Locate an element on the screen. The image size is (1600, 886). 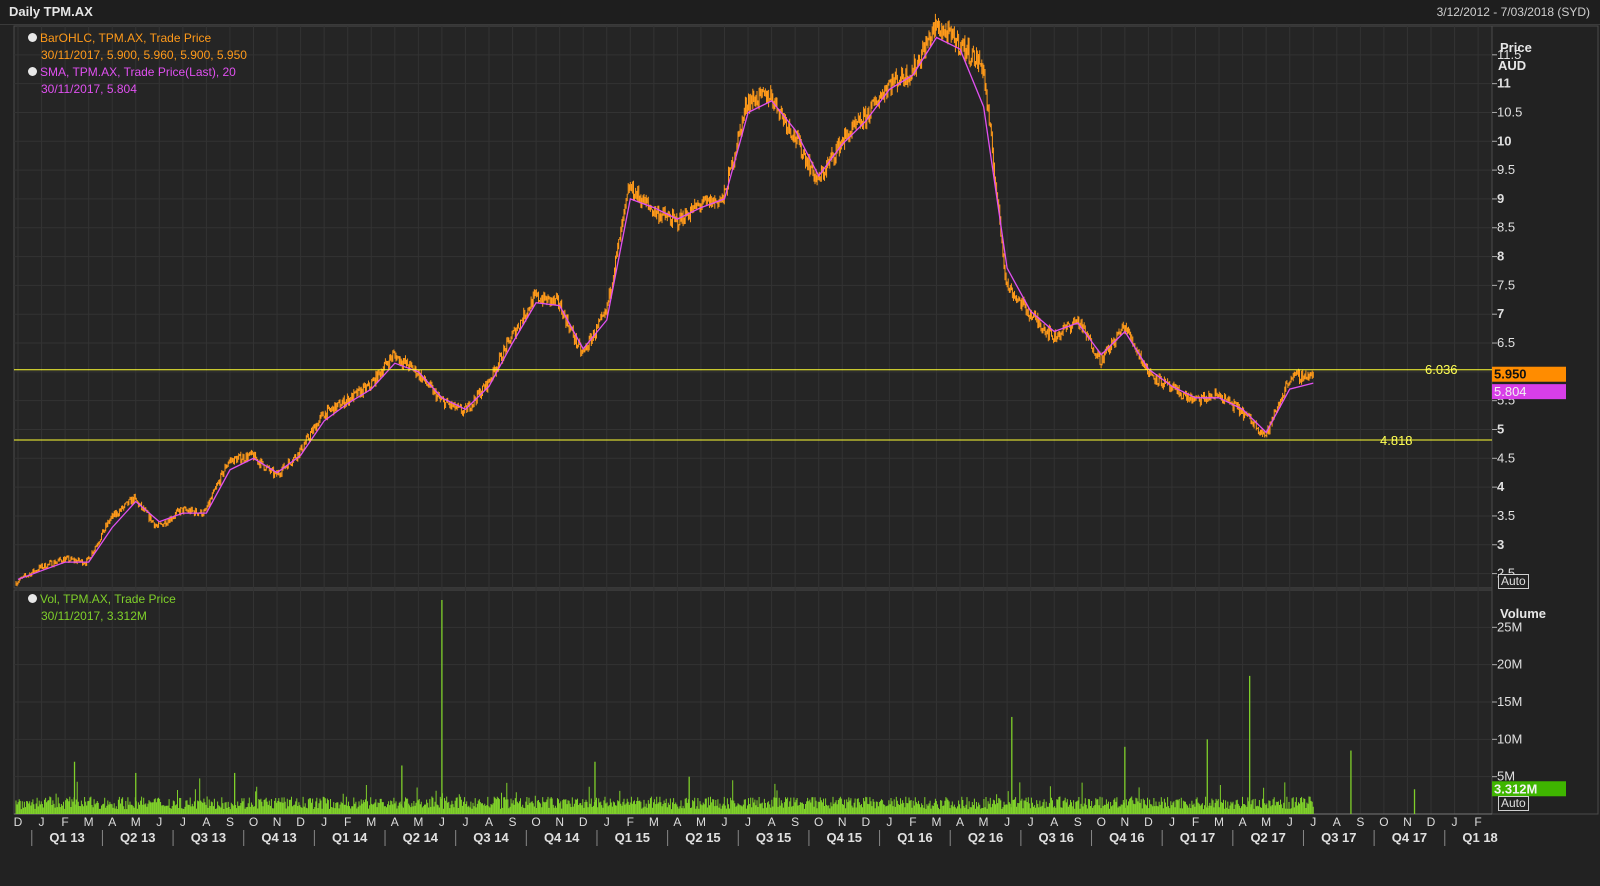
date-range: 3/12/2012 - 7/03/2018 (SYD) is located at coordinates (1513, 12).